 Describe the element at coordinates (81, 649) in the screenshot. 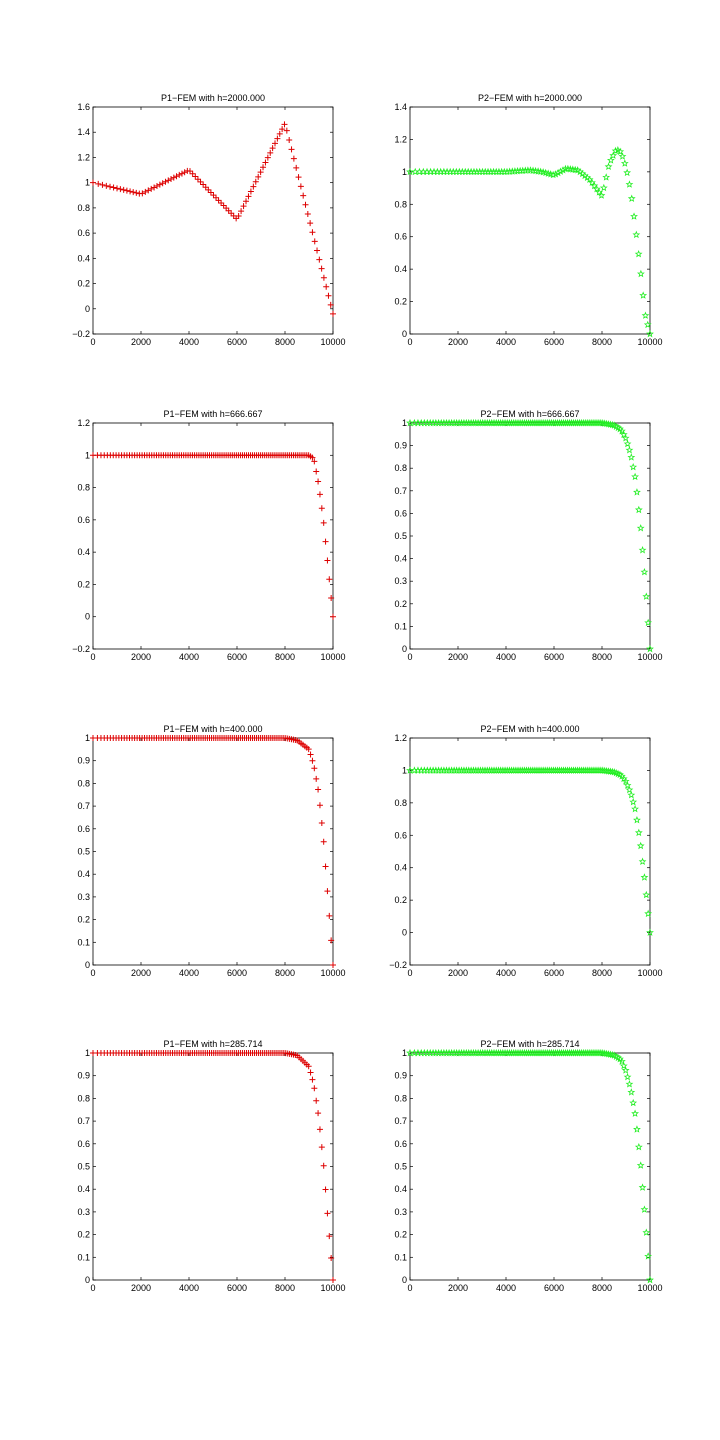

I see `y-tick-label: −0.2` at that location.